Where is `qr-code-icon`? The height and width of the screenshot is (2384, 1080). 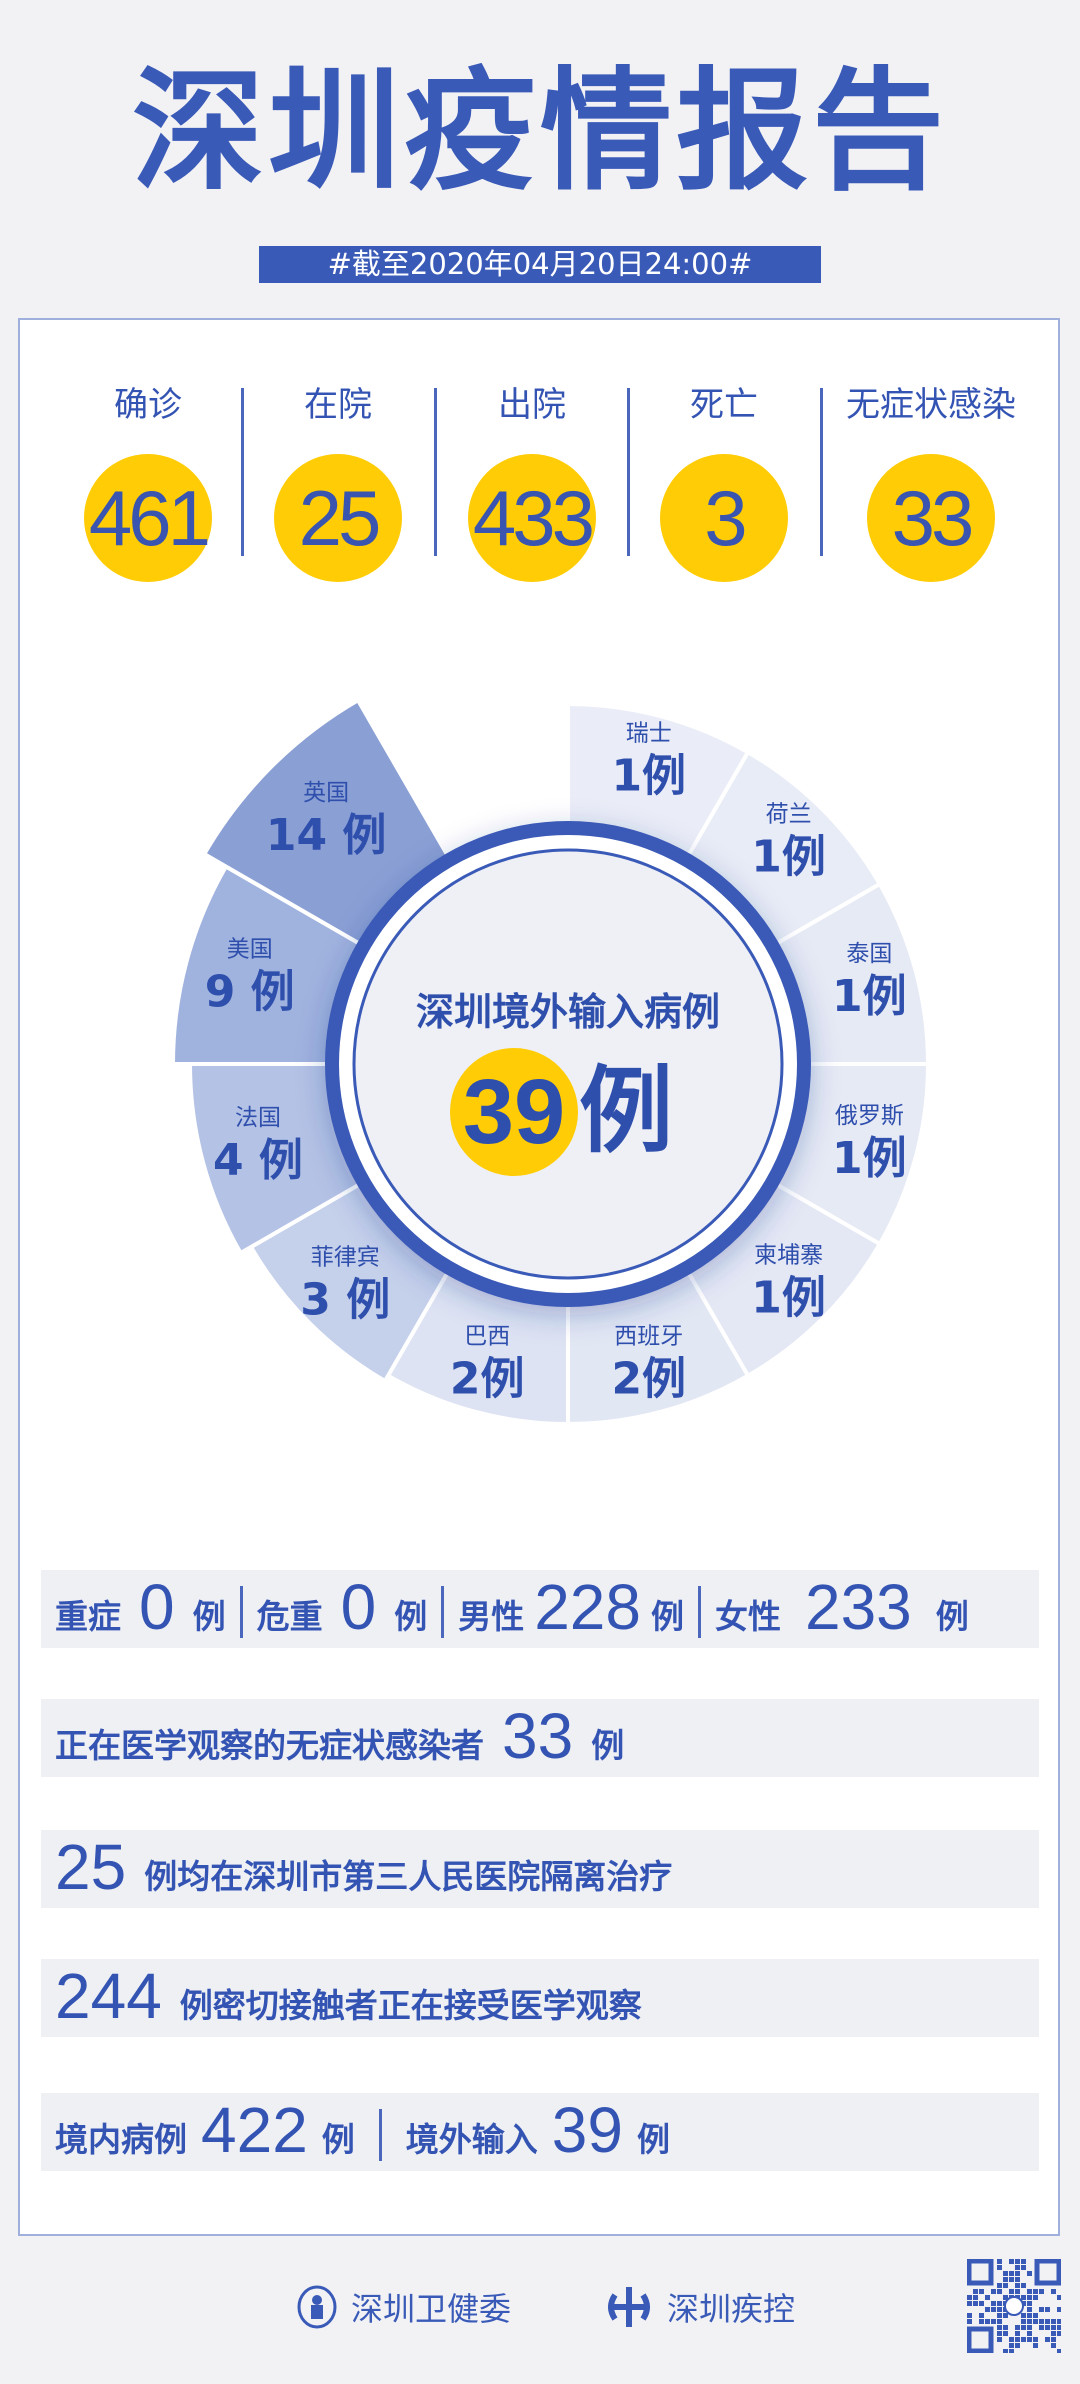 qr-code-icon is located at coordinates (1014, 2306).